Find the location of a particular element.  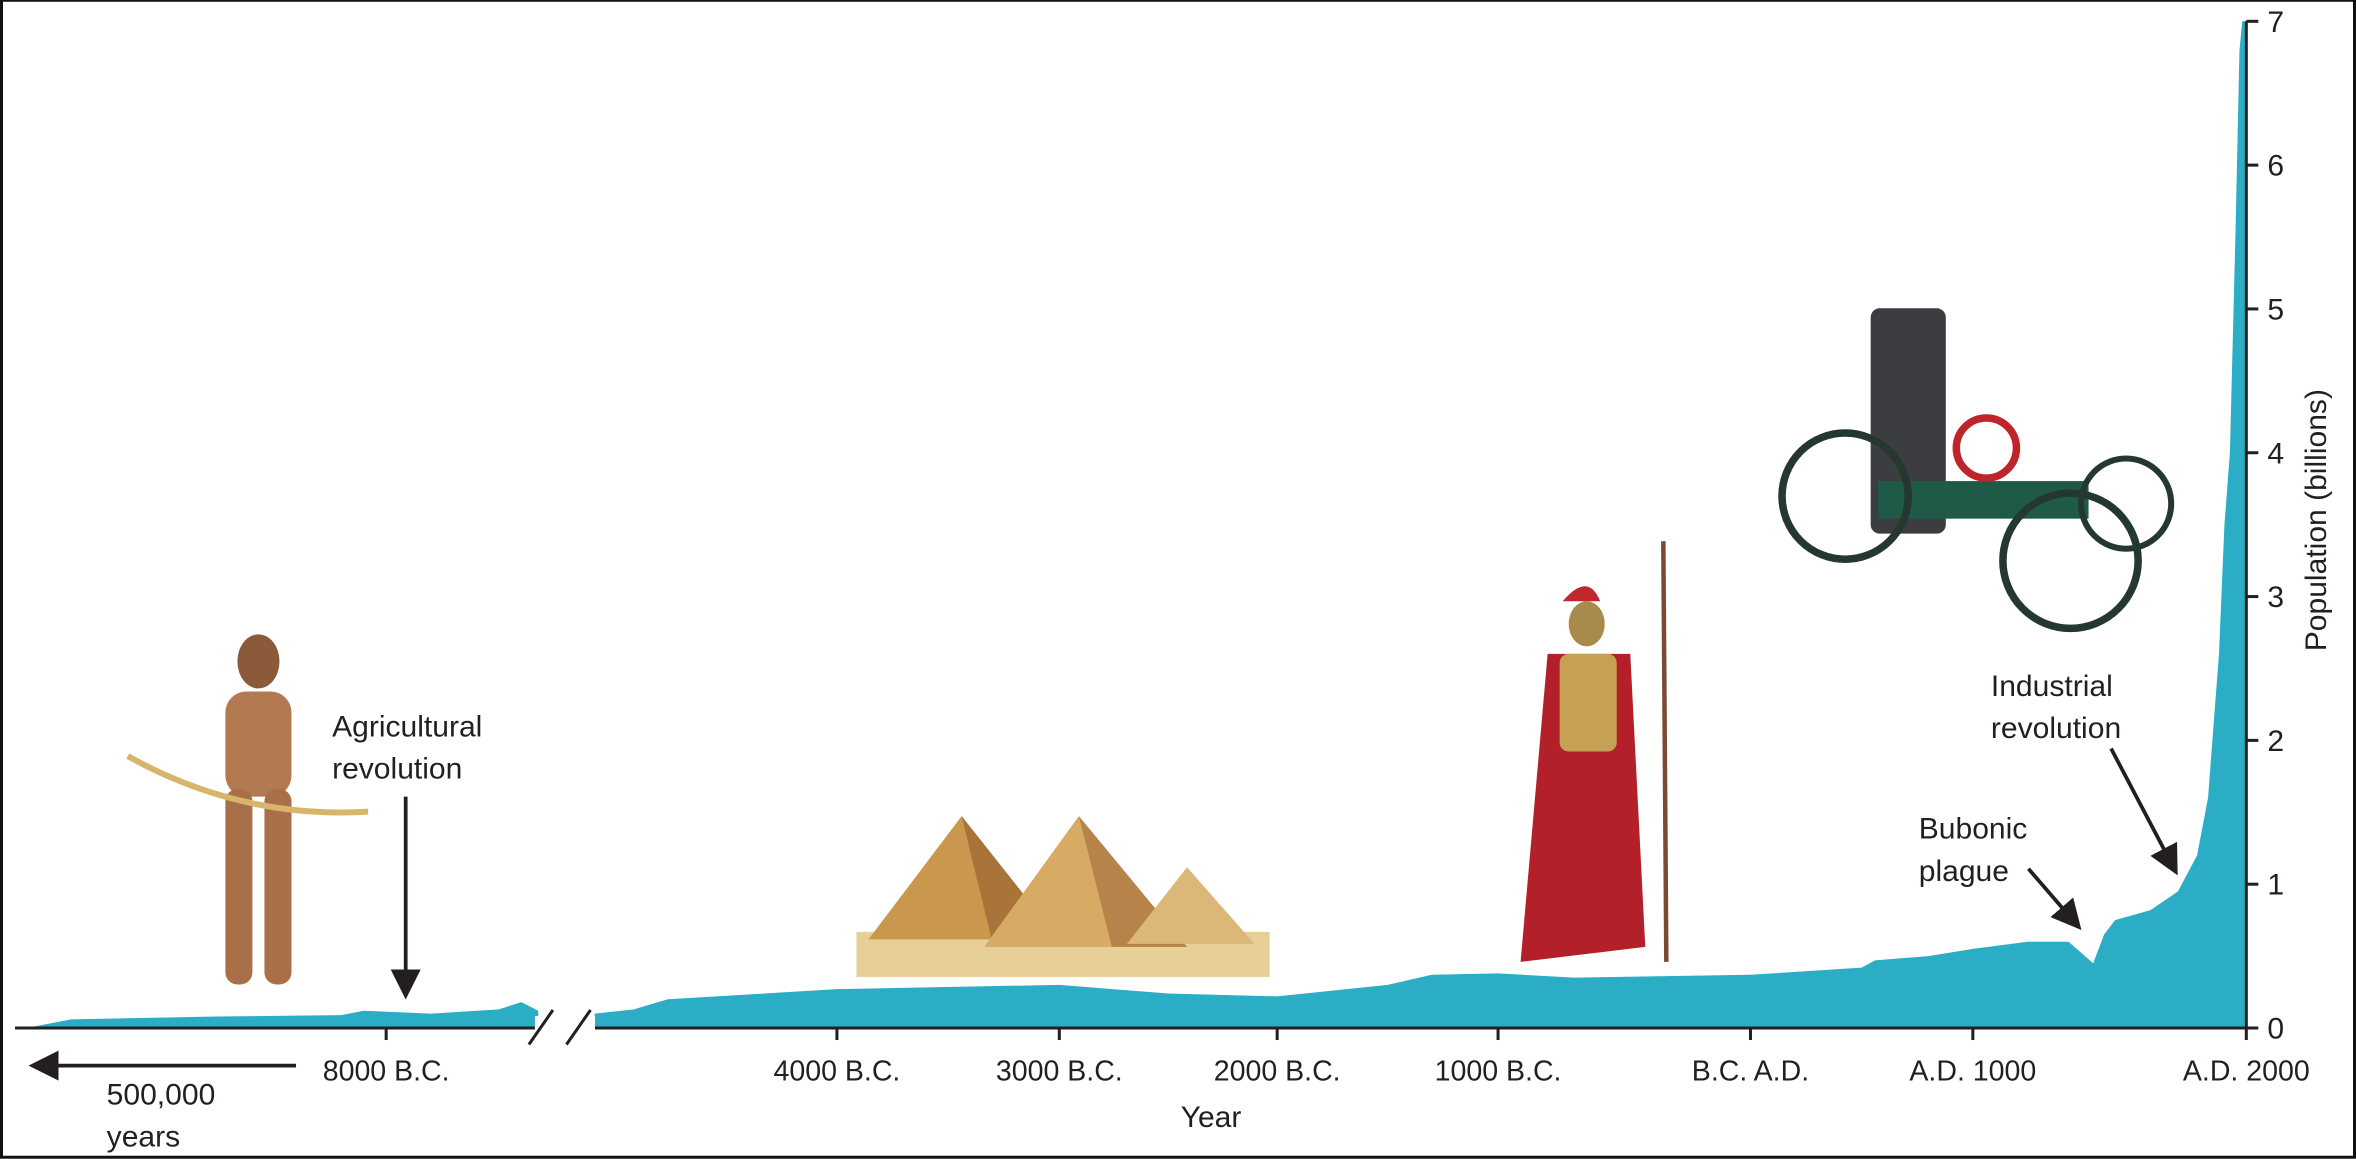

x-tick-label: 8000 B.C. is located at coordinates (386, 1072).